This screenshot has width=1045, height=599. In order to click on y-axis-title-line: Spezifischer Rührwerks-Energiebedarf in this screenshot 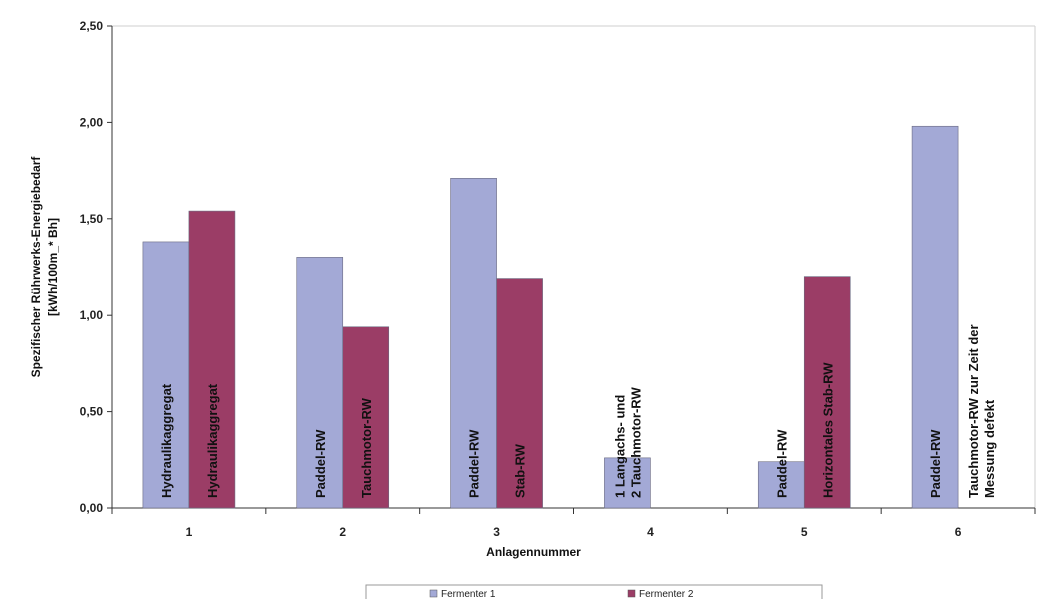, I will do `click(36, 267)`.